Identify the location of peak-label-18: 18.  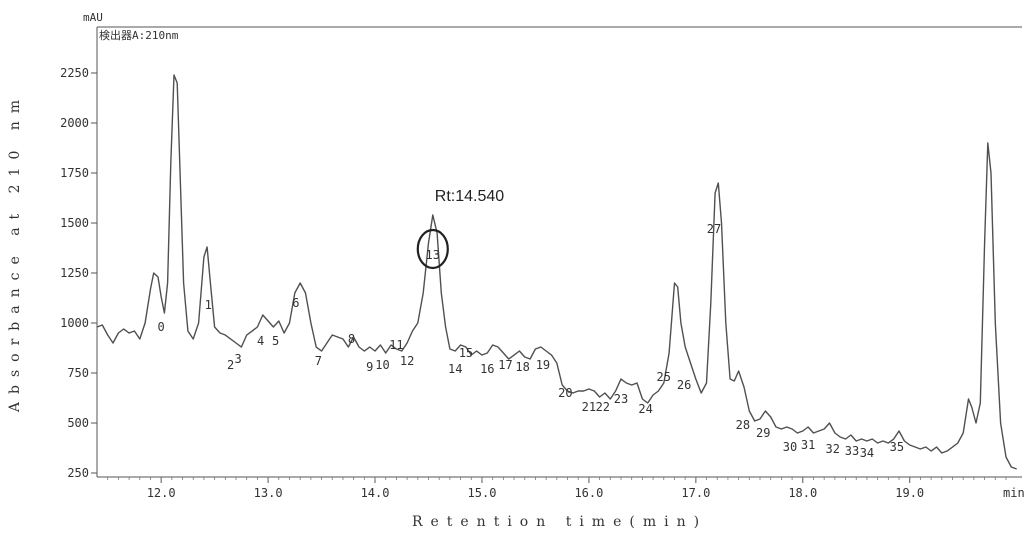
(522, 367).